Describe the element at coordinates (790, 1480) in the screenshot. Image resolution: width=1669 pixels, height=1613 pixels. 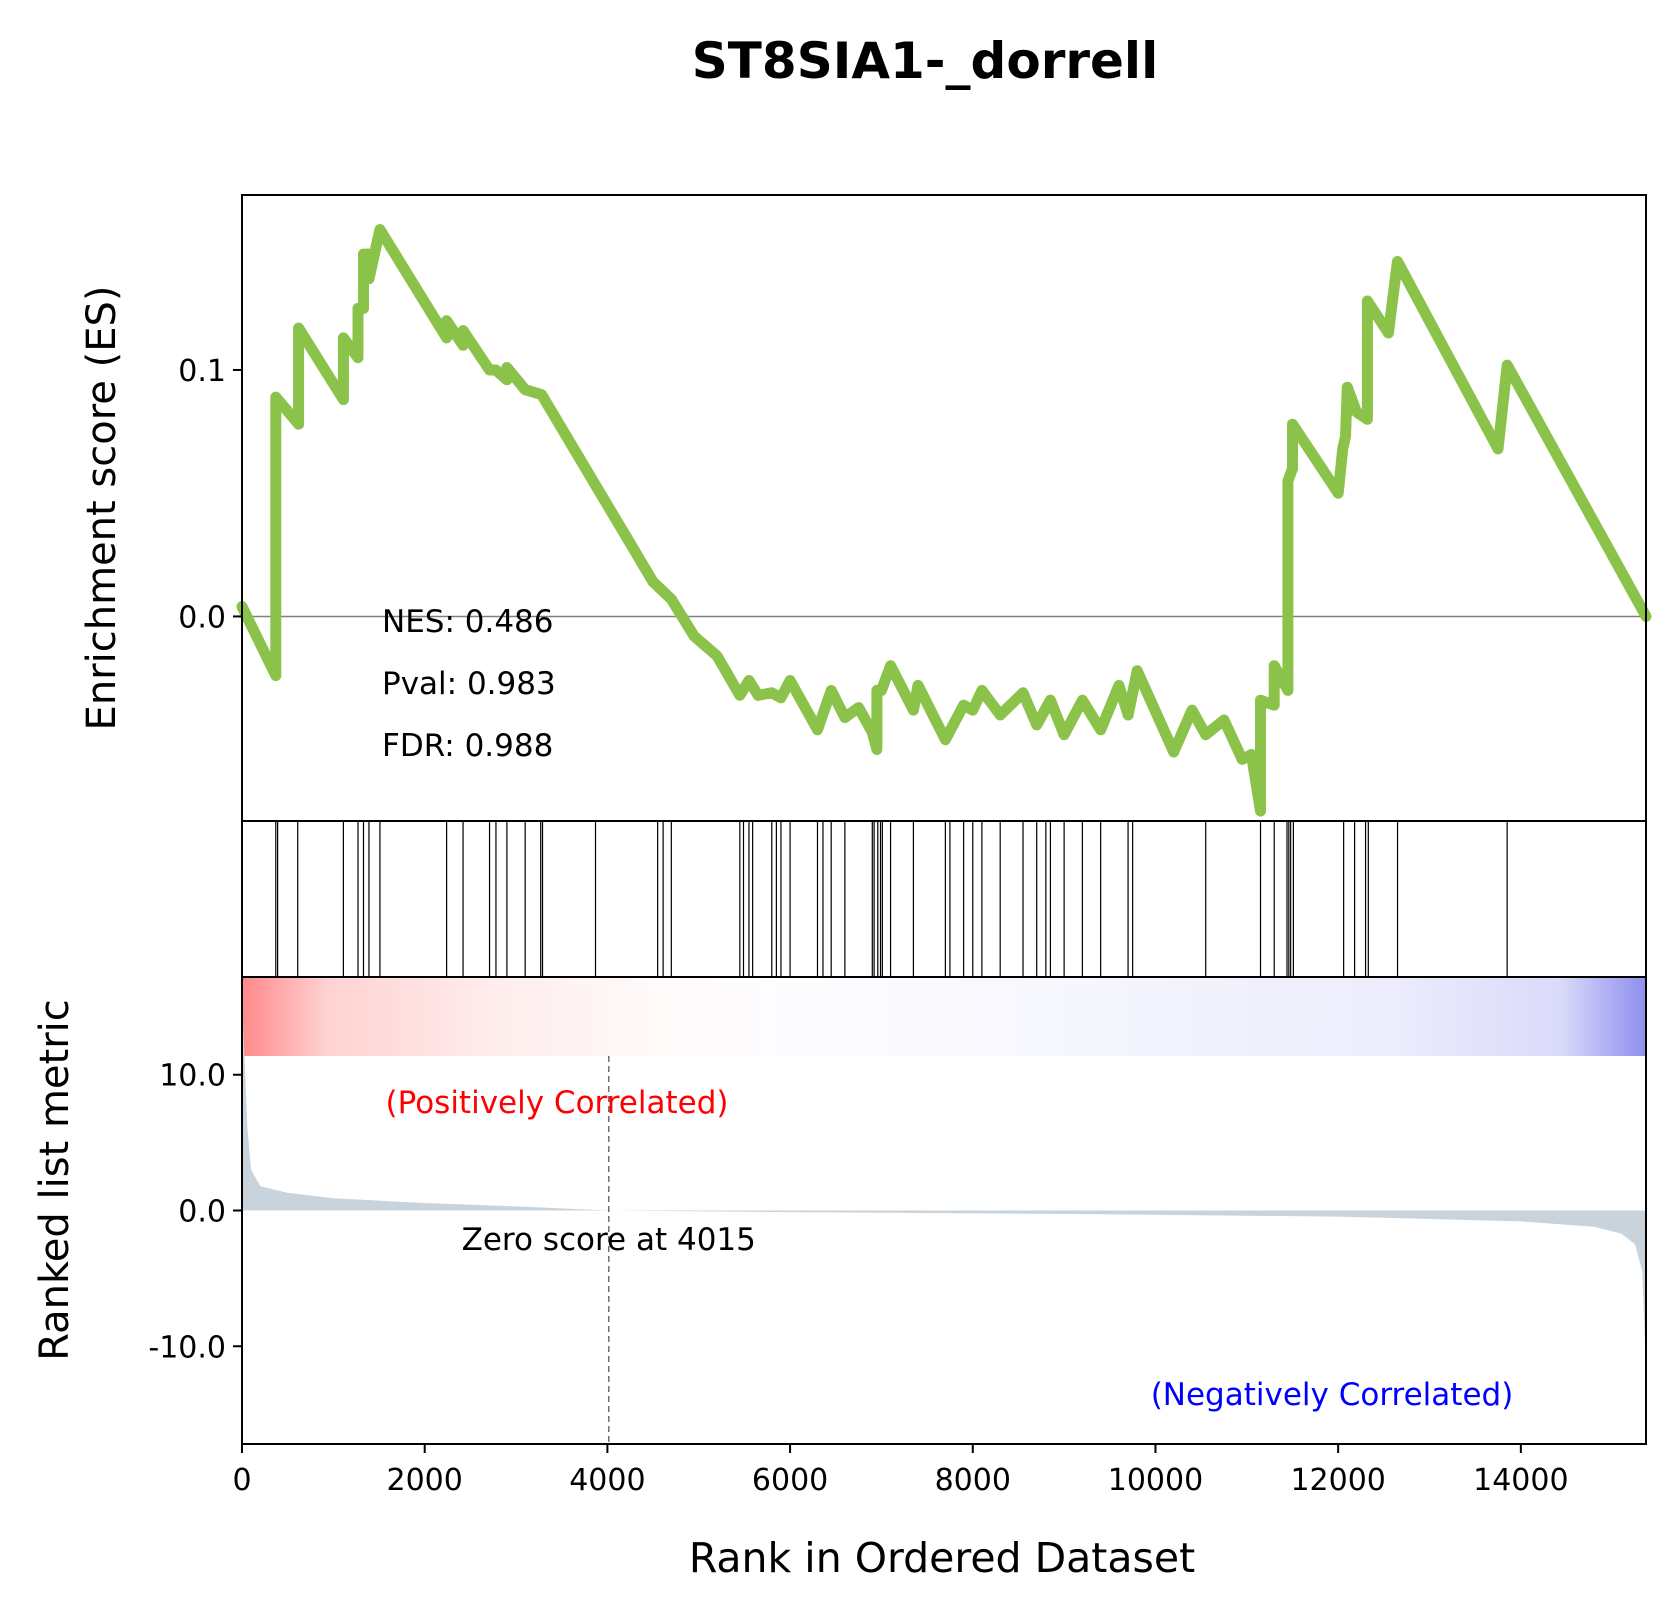
I see `x-tick-label: 6000` at that location.